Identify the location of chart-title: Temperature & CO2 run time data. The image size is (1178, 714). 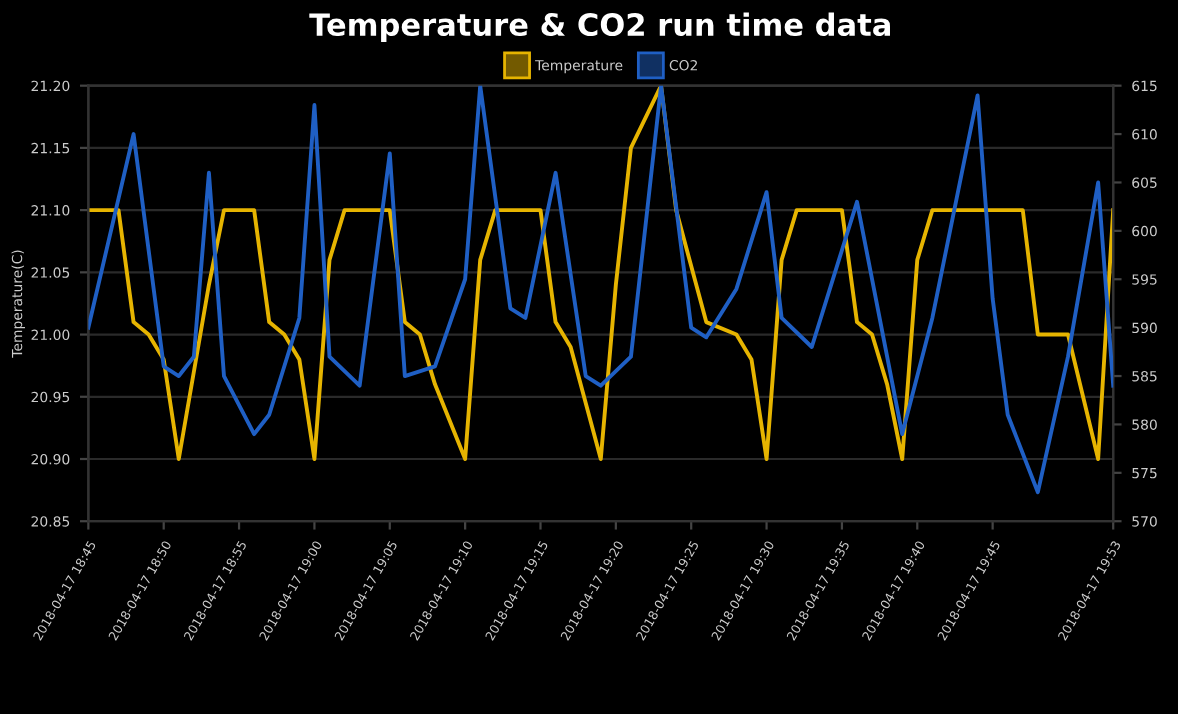
(599, 27).